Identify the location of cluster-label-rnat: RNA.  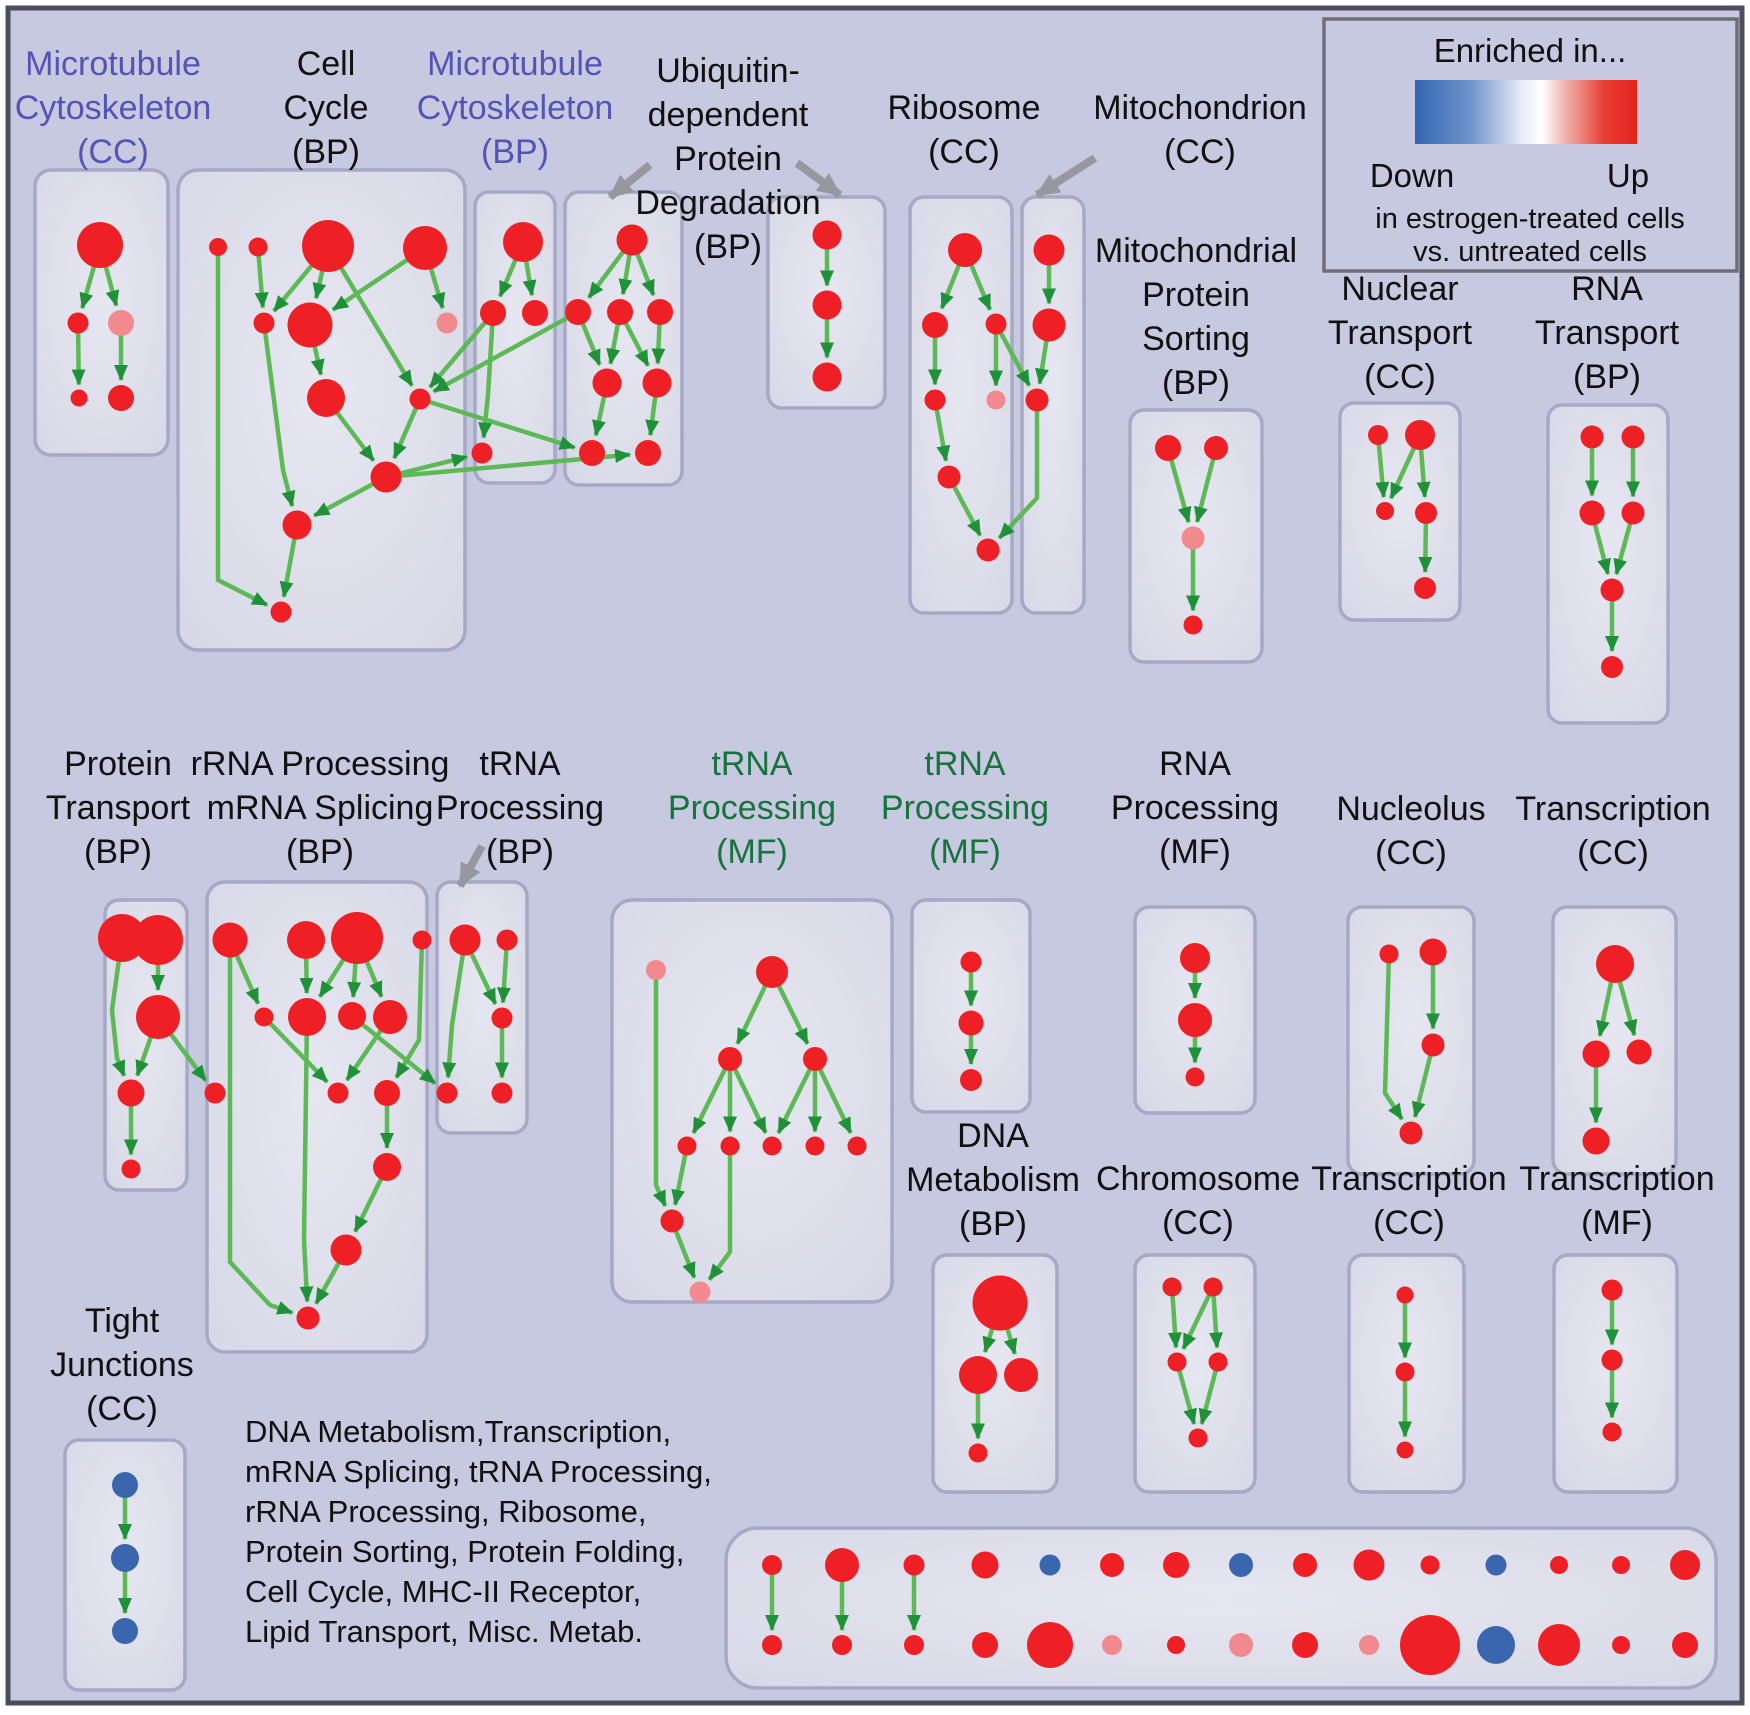
(1607, 289).